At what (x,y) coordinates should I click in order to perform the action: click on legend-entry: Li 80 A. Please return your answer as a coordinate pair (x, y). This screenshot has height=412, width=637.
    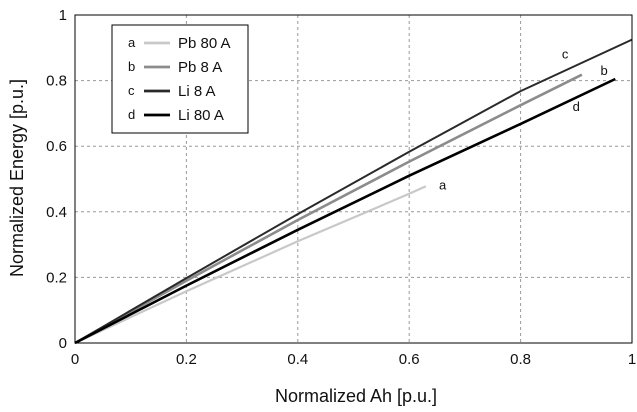
    Looking at the image, I should click on (201, 115).